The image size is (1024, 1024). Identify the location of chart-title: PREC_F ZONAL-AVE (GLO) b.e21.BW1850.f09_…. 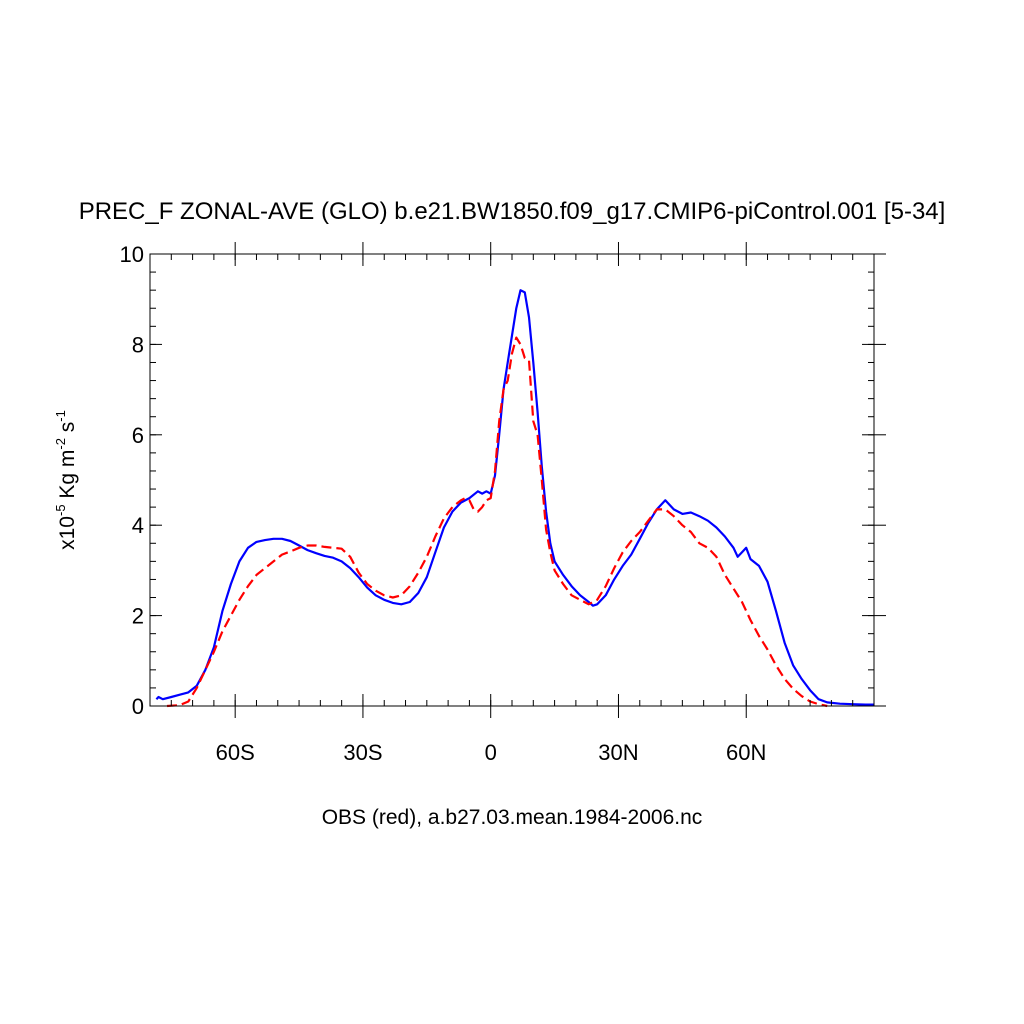
(512, 211).